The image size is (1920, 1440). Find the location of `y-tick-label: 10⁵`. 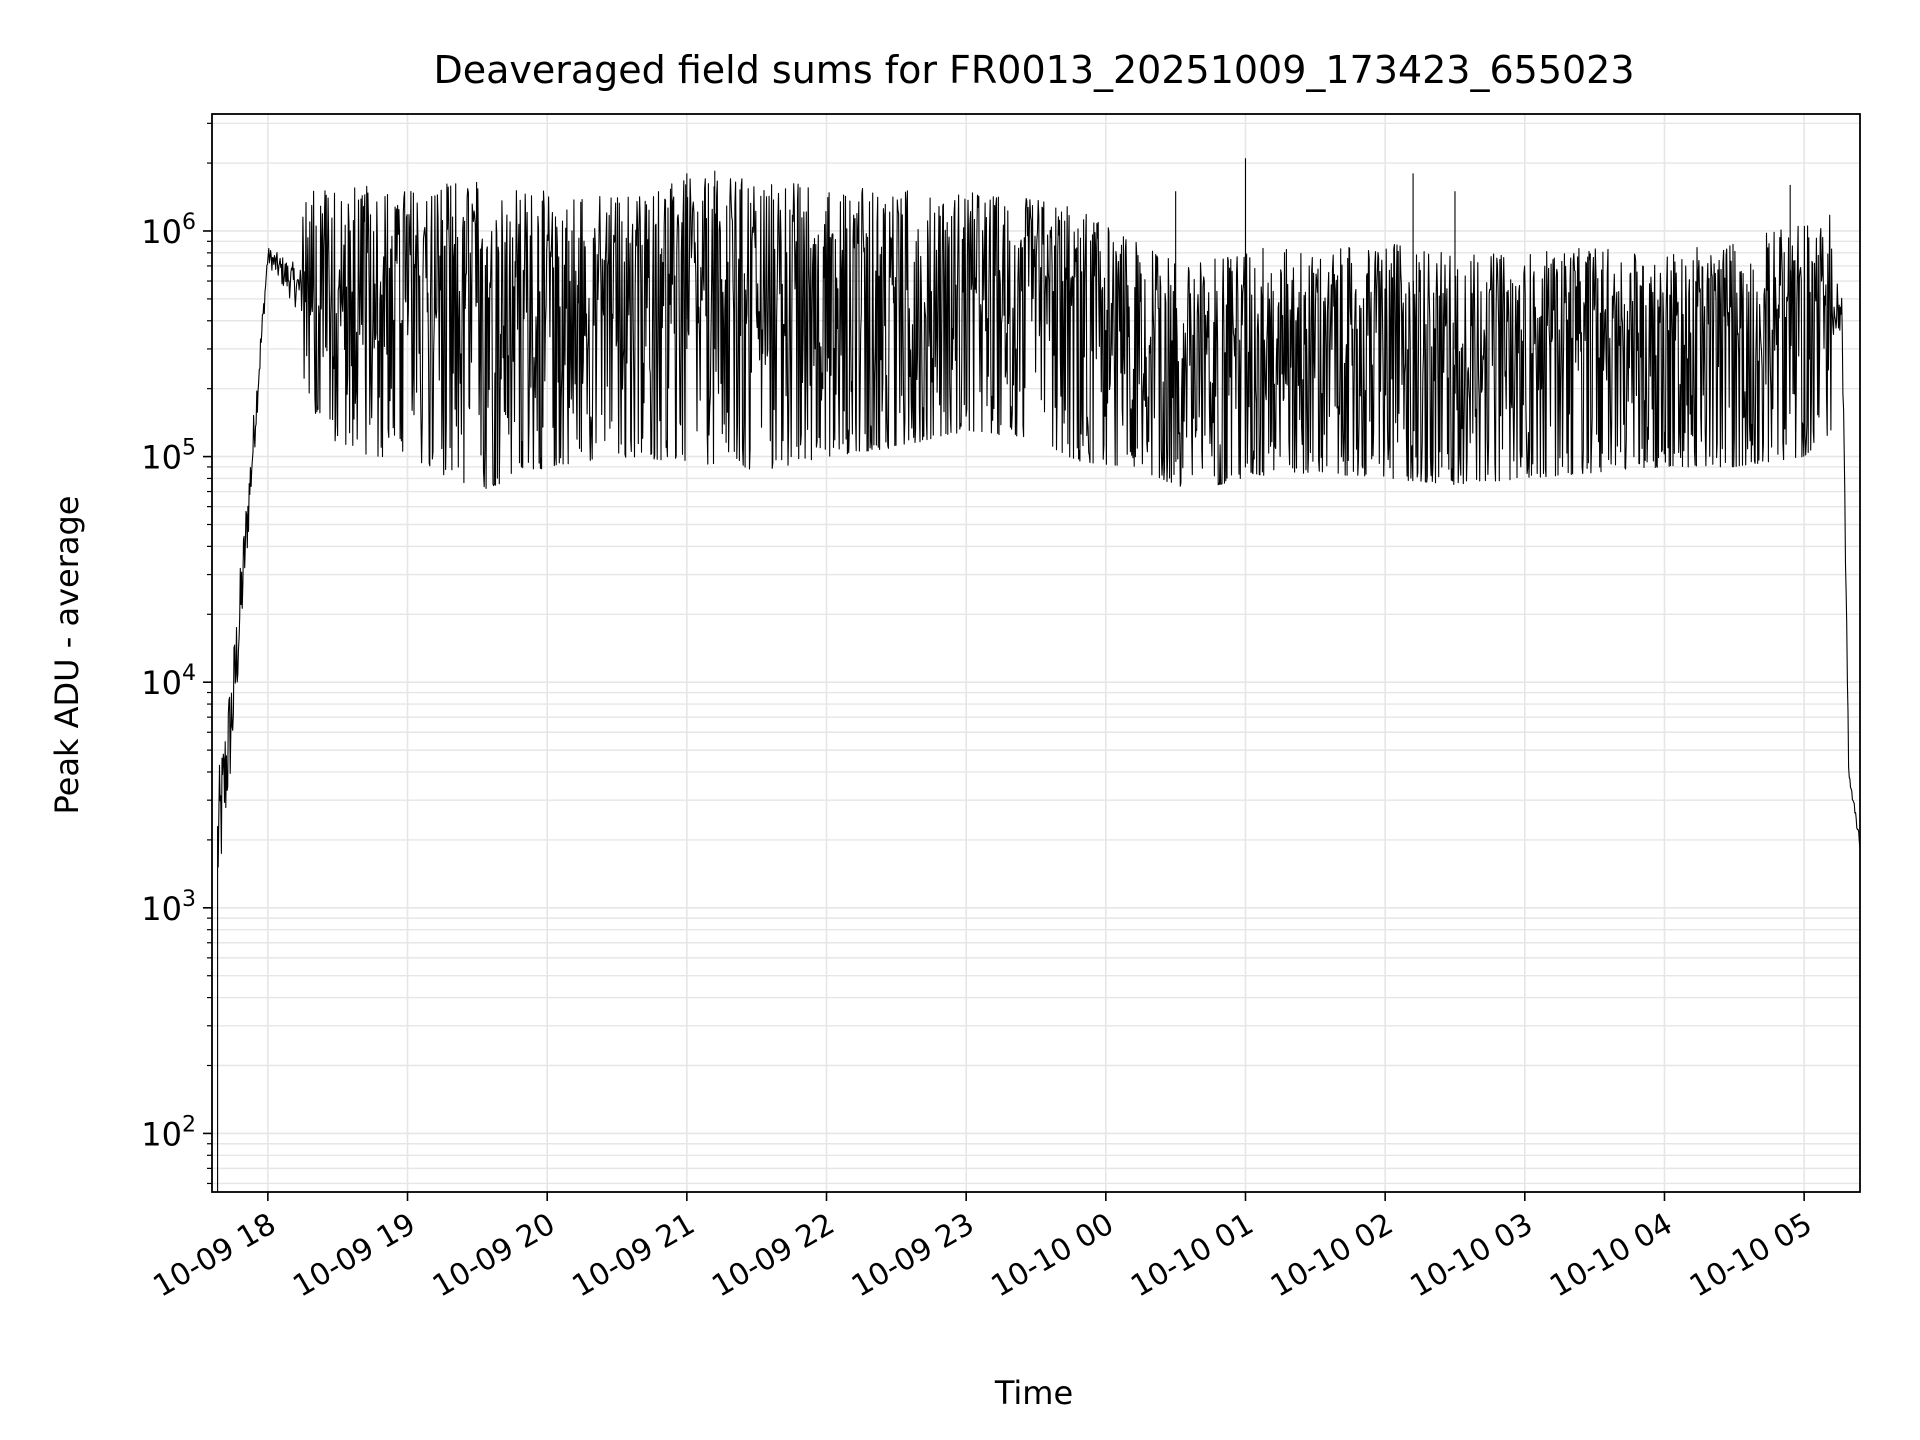

y-tick-label: 10⁵ is located at coordinates (168, 456).